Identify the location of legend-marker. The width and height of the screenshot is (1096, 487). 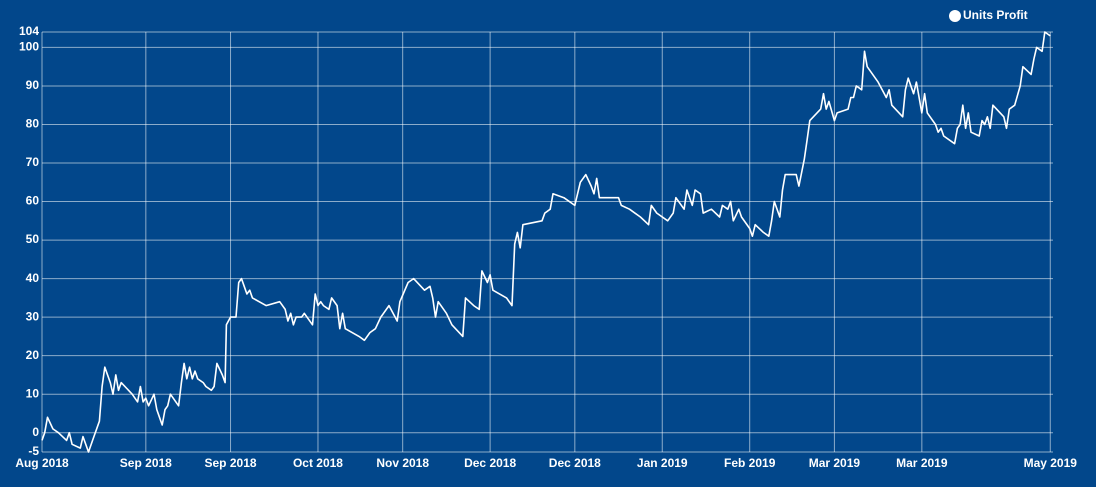
(955, 16).